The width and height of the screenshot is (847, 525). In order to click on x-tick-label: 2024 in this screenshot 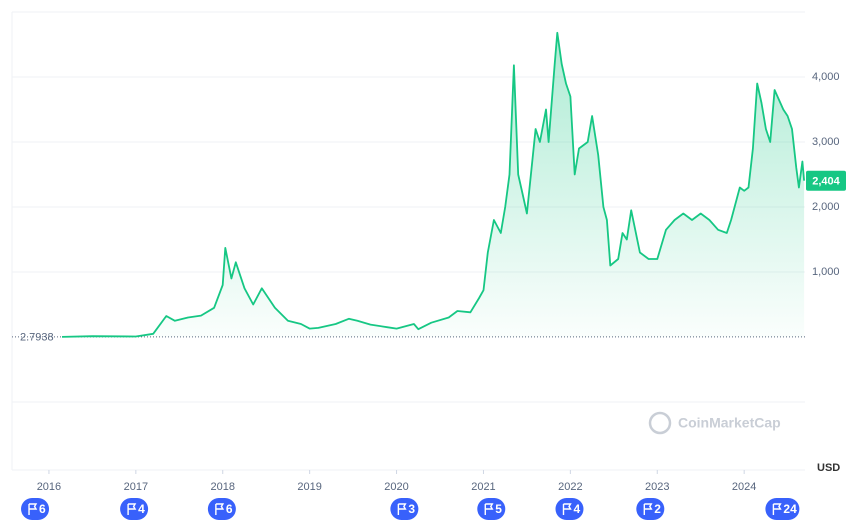, I will do `click(744, 487)`.